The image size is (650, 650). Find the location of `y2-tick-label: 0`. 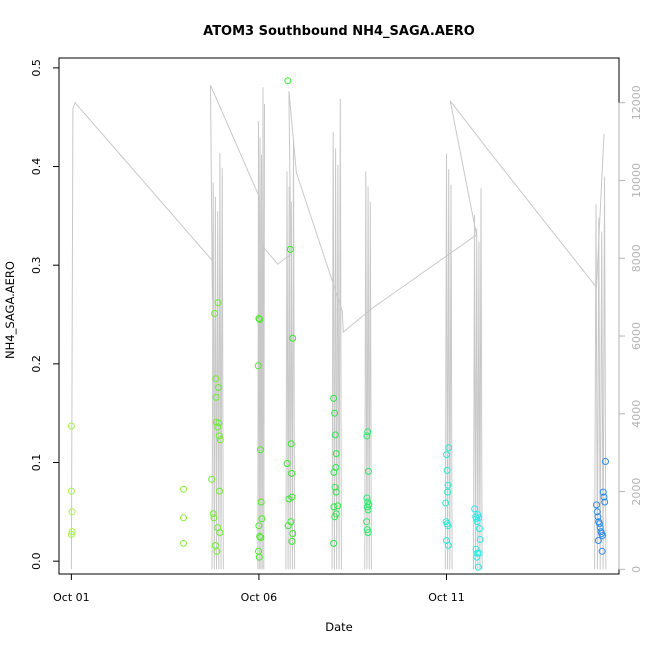

y2-tick-label: 0 is located at coordinates (636, 569).